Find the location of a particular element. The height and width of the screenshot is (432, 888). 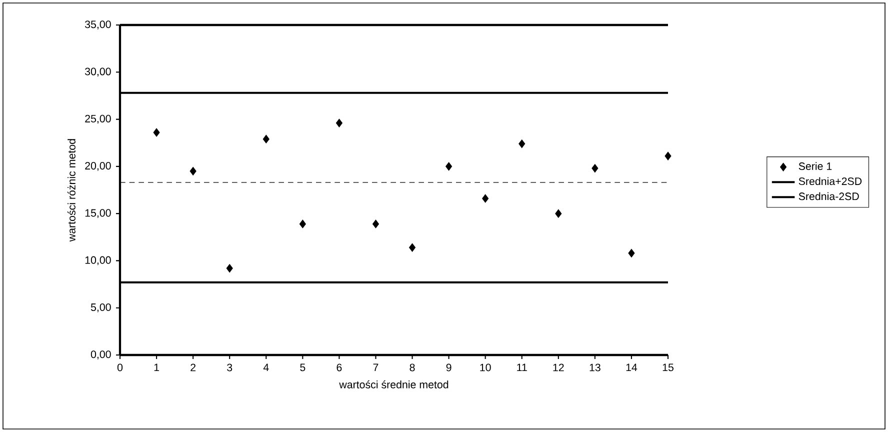

x-tick-label: 10 is located at coordinates (485, 368).